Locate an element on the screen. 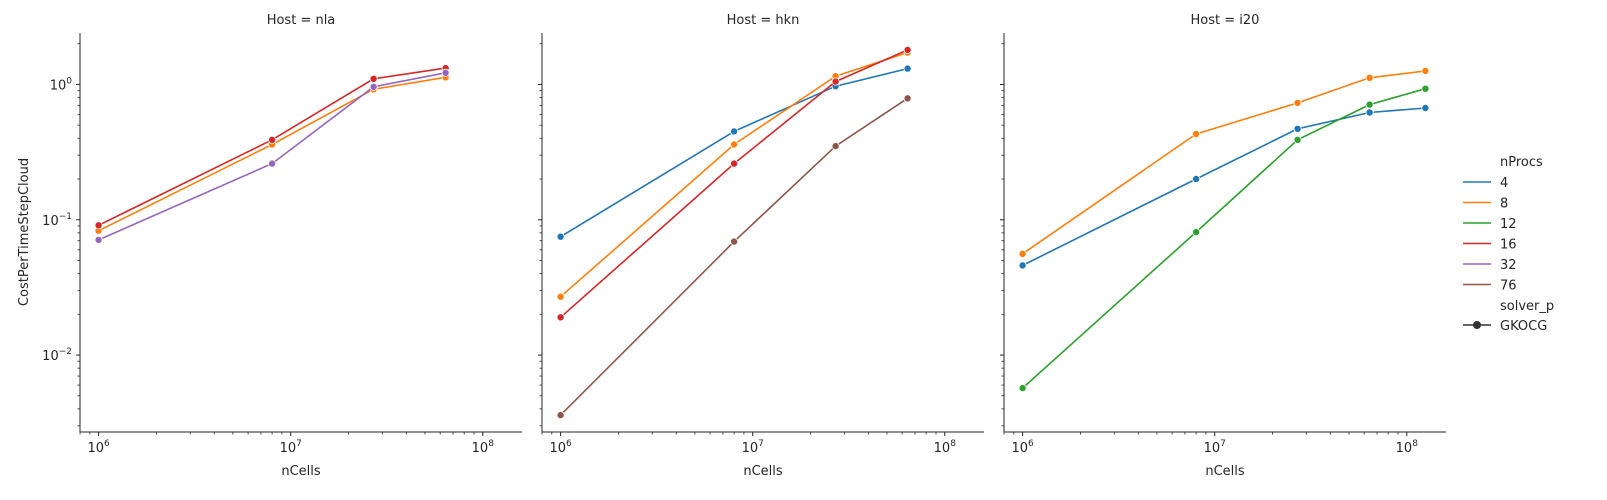  panel-title: Host = nla is located at coordinates (301, 20).